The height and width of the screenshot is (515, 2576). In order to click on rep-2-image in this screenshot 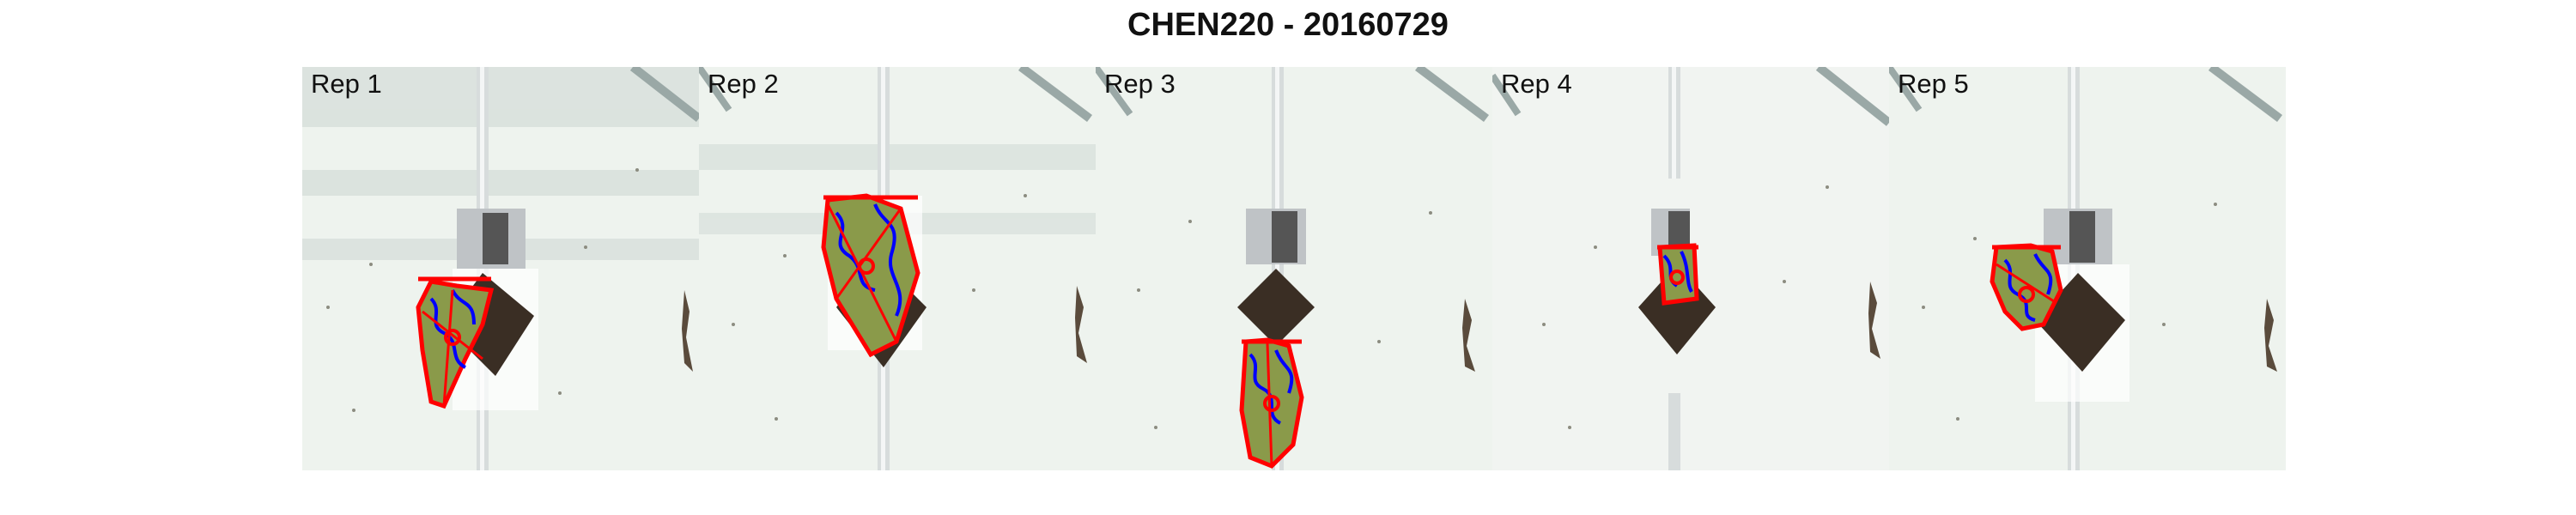, I will do `click(897, 268)`.